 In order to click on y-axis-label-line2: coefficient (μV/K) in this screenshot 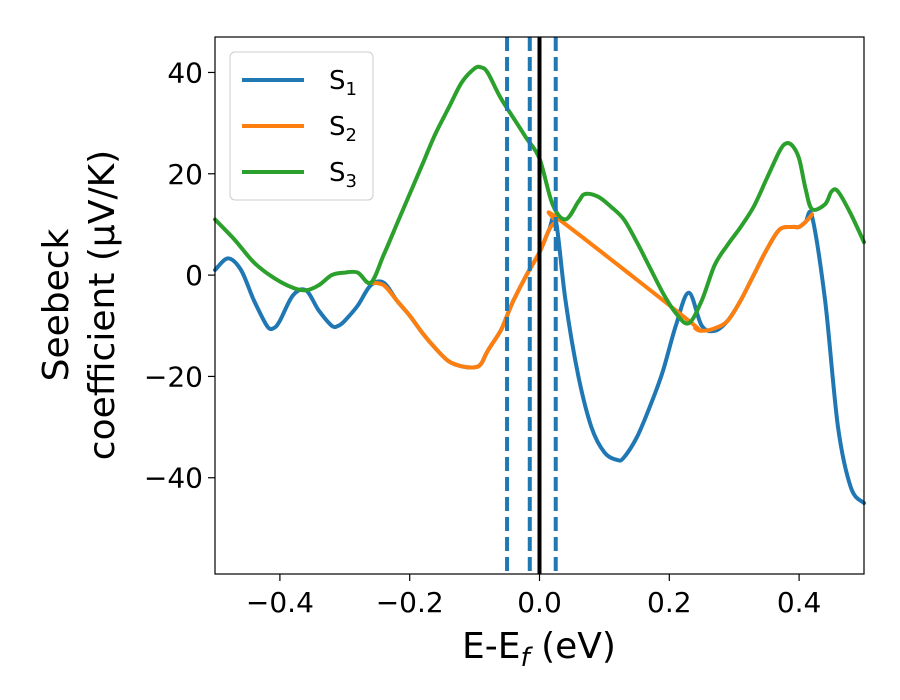, I will do `click(102, 305)`.